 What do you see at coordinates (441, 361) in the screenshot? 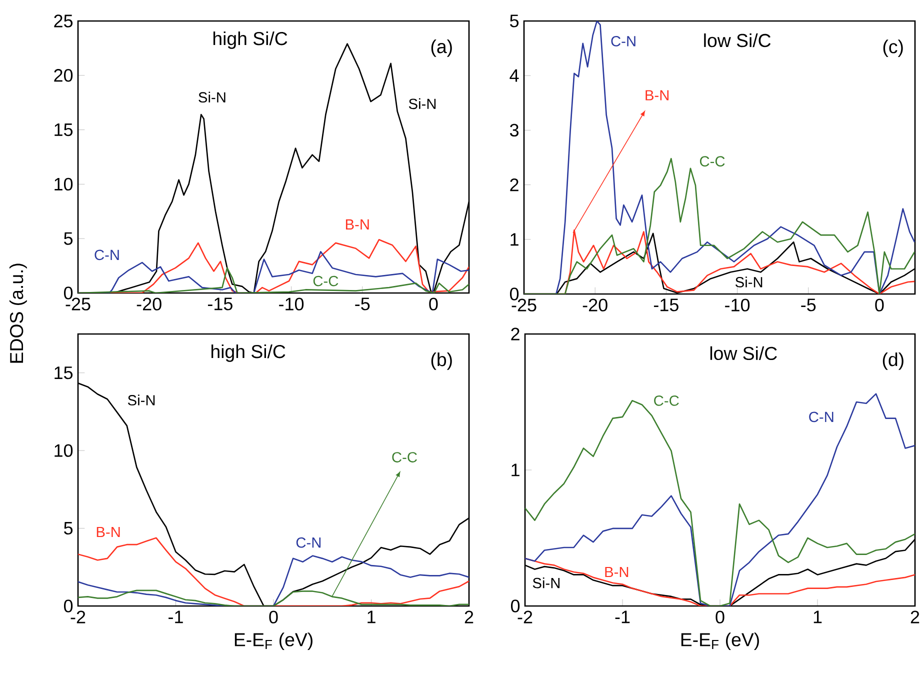
I see `annotation: (b)` at bounding box center [441, 361].